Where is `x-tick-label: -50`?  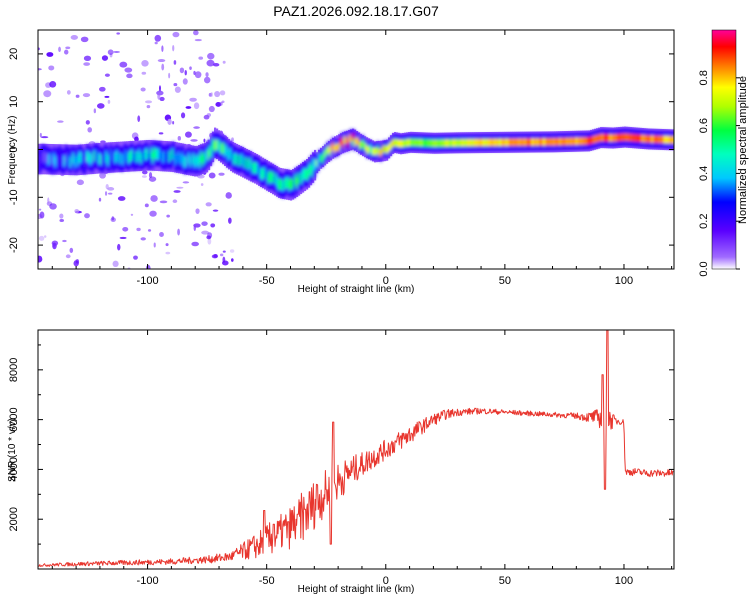 x-tick-label: -50 is located at coordinates (267, 581).